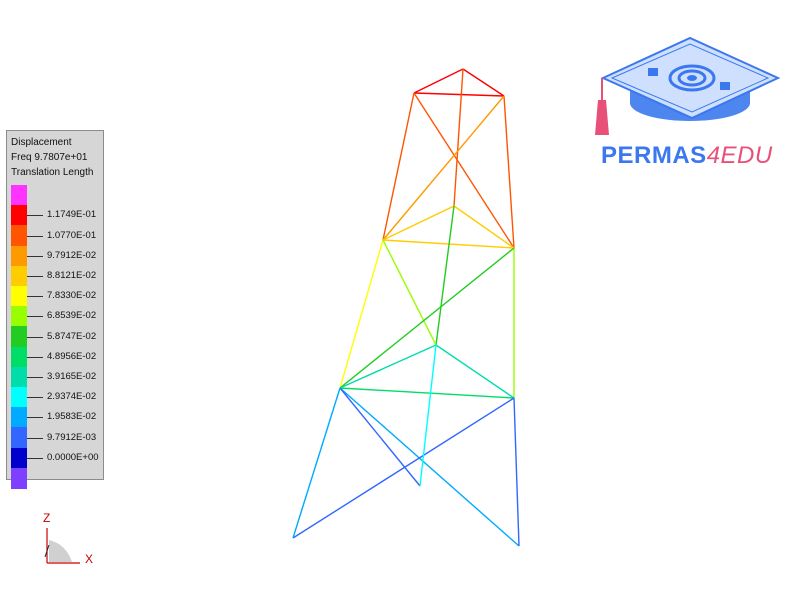 The image size is (800, 608). Describe the element at coordinates (72, 336) in the screenshot. I see `legend-value-label: 5.8747E-02` at that location.